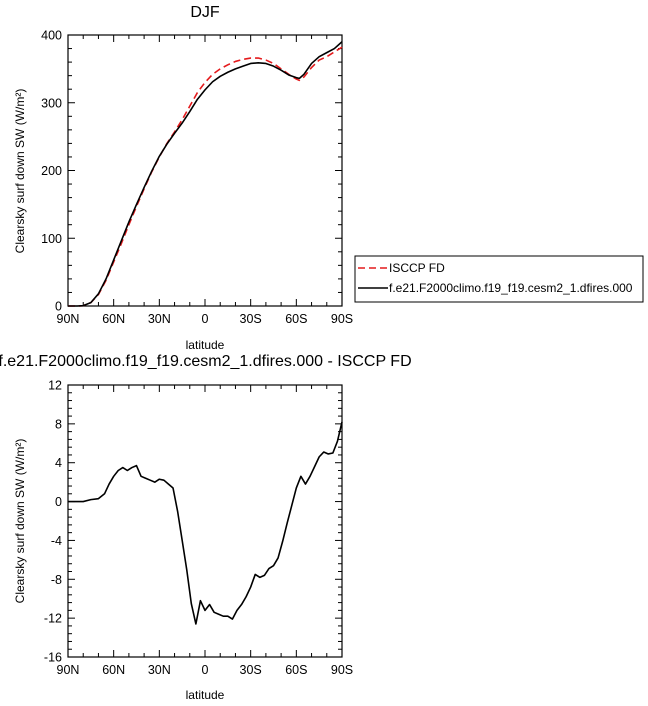 The width and height of the screenshot is (648, 706). Describe the element at coordinates (56, 580) in the screenshot. I see `y-tick-label: -8` at that location.